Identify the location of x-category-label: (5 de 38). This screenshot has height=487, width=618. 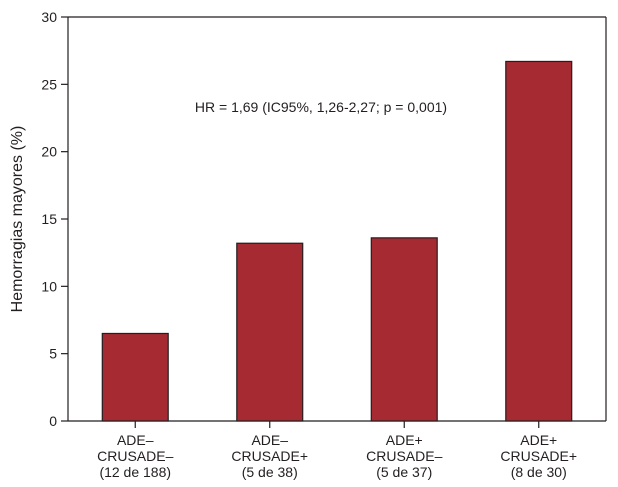
(270, 472).